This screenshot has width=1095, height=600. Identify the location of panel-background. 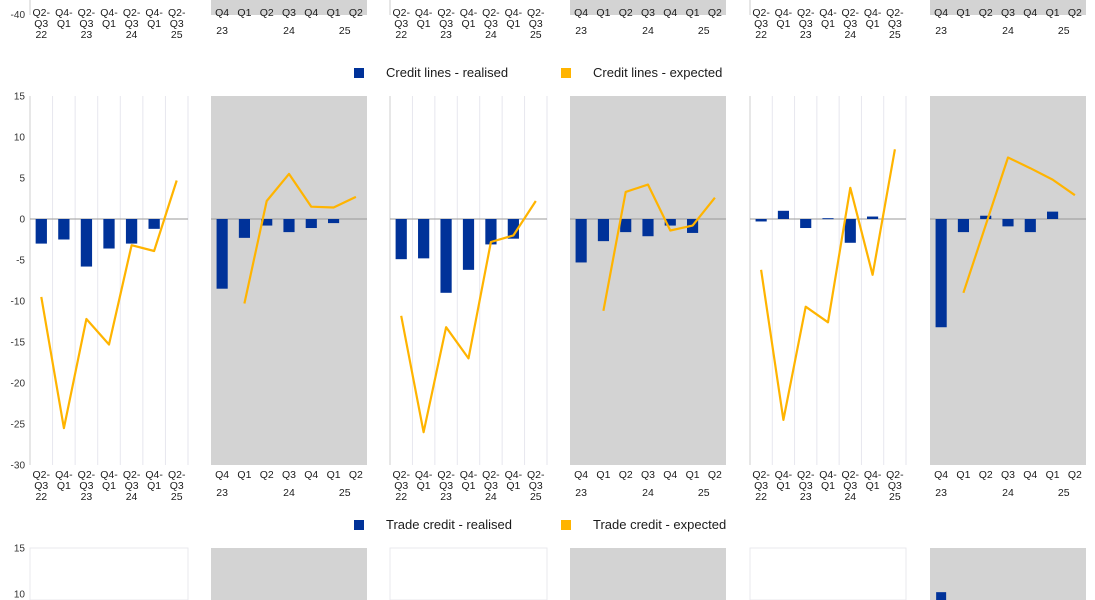
(289, 280).